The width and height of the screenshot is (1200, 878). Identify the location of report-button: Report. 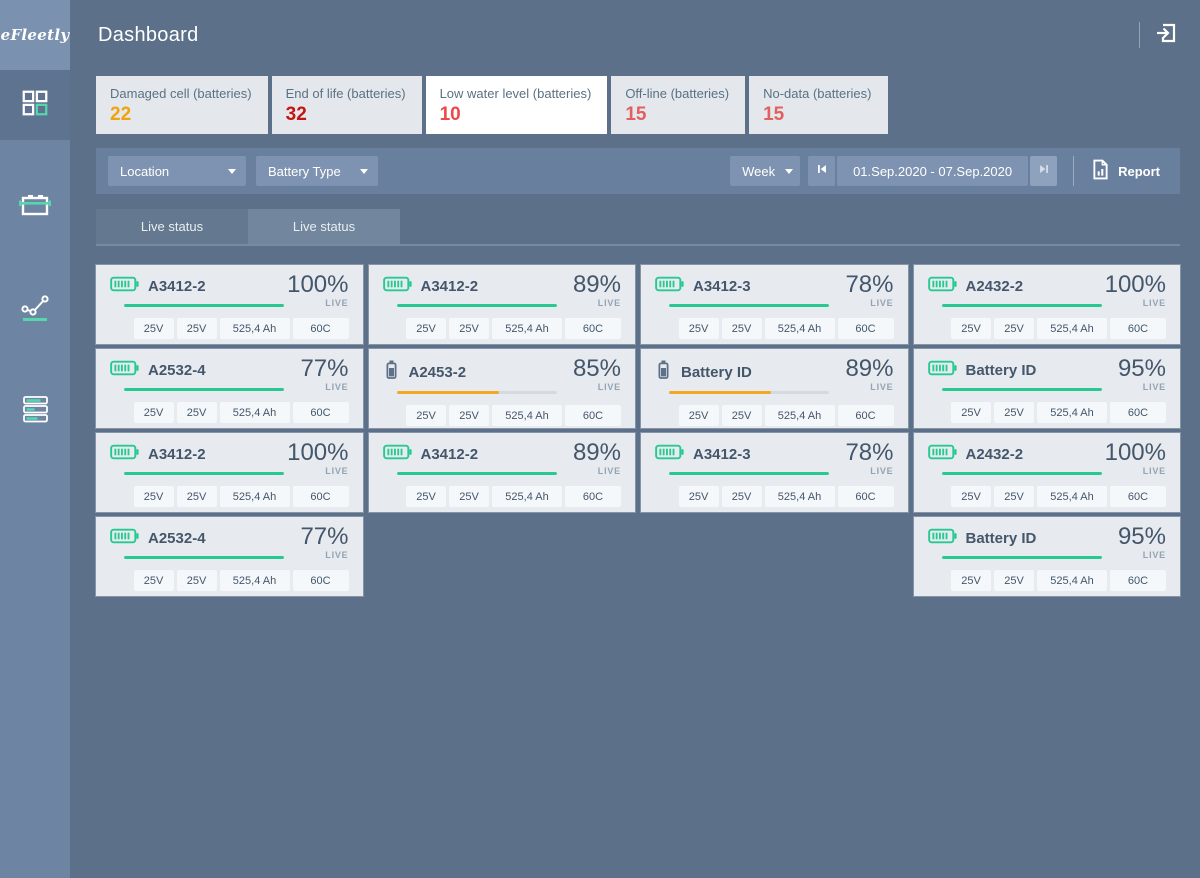
(1126, 171).